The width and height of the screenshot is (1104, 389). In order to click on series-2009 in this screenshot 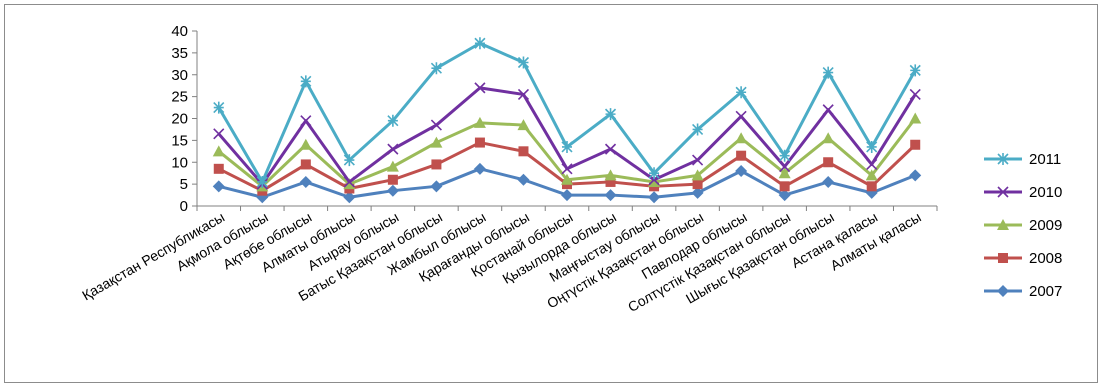, I will do `click(567, 152)`.